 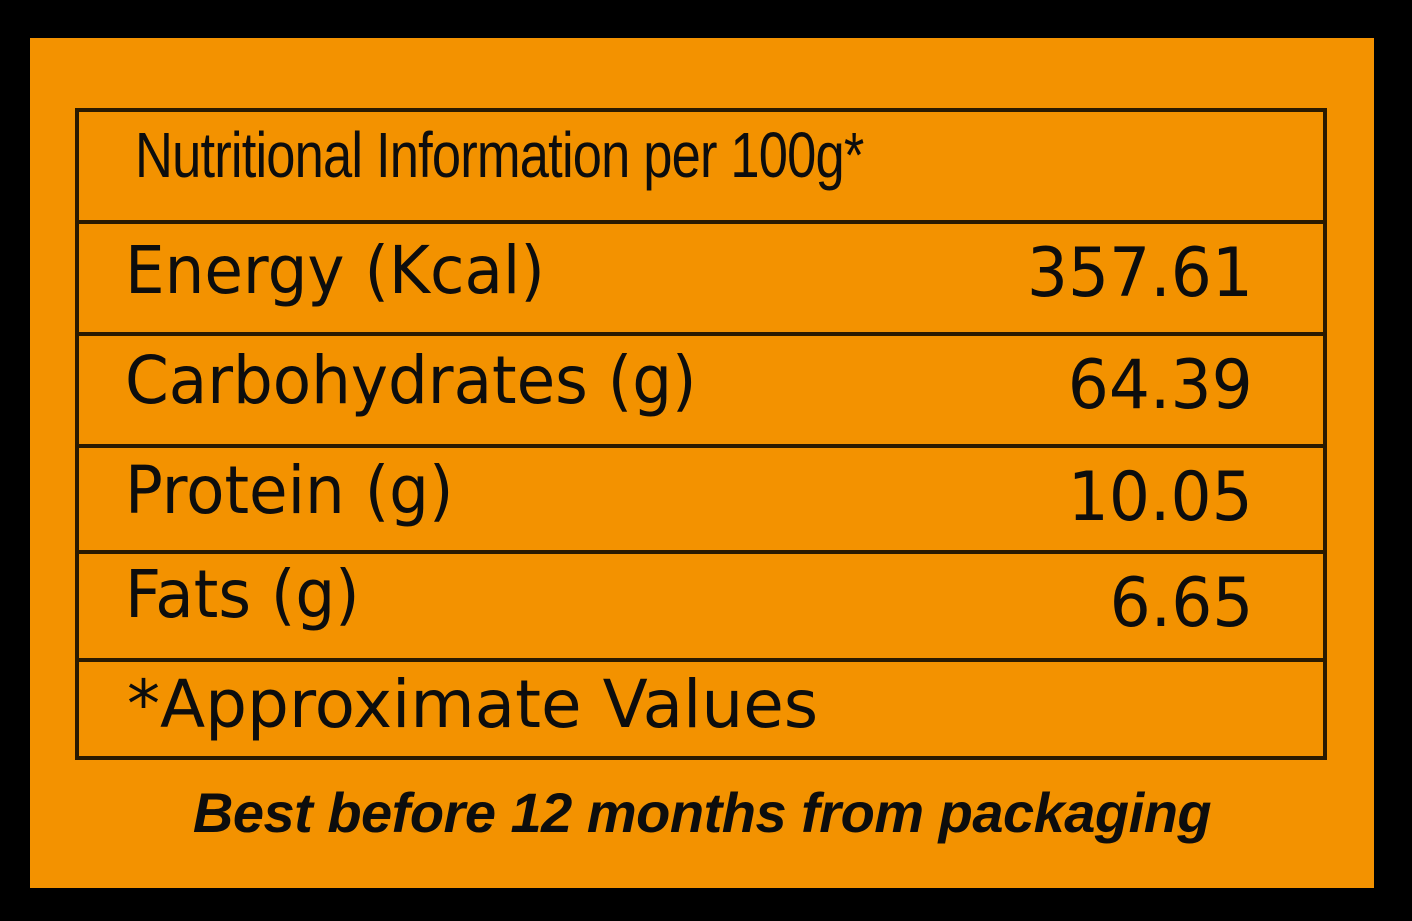 What do you see at coordinates (289, 490) in the screenshot?
I see `row-label-protein: Protein (g)` at bounding box center [289, 490].